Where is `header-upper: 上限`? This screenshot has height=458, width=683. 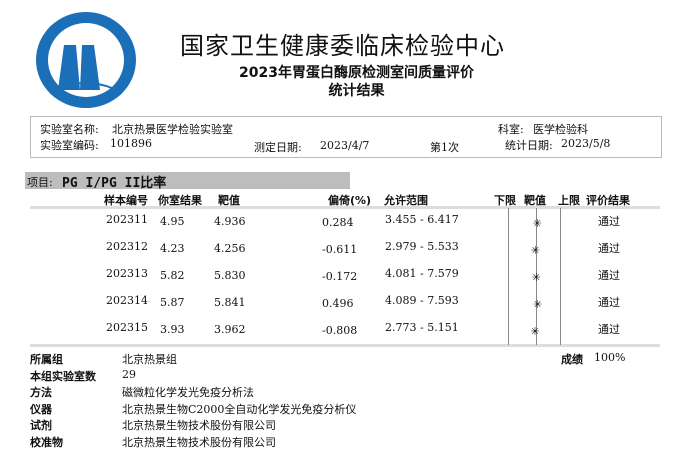
header-upper: 上限 is located at coordinates (569, 200).